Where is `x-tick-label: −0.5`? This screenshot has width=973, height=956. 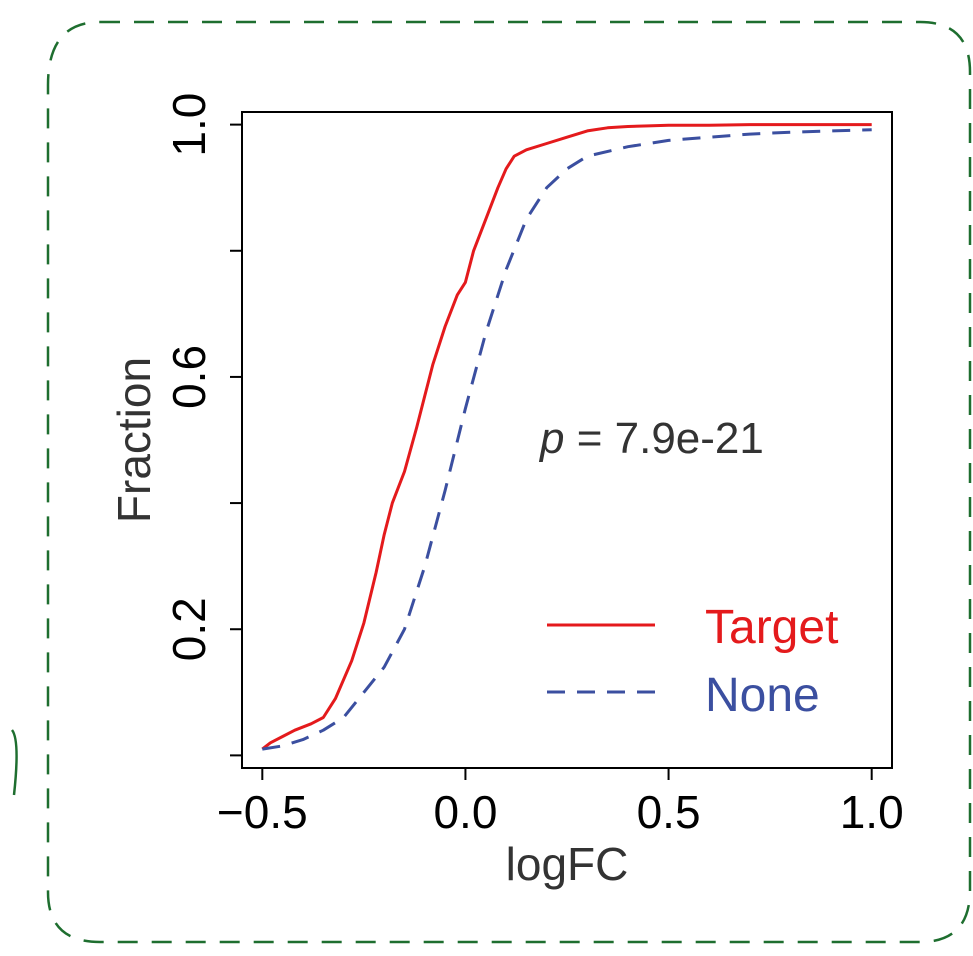 x-tick-label: −0.5 is located at coordinates (262, 812).